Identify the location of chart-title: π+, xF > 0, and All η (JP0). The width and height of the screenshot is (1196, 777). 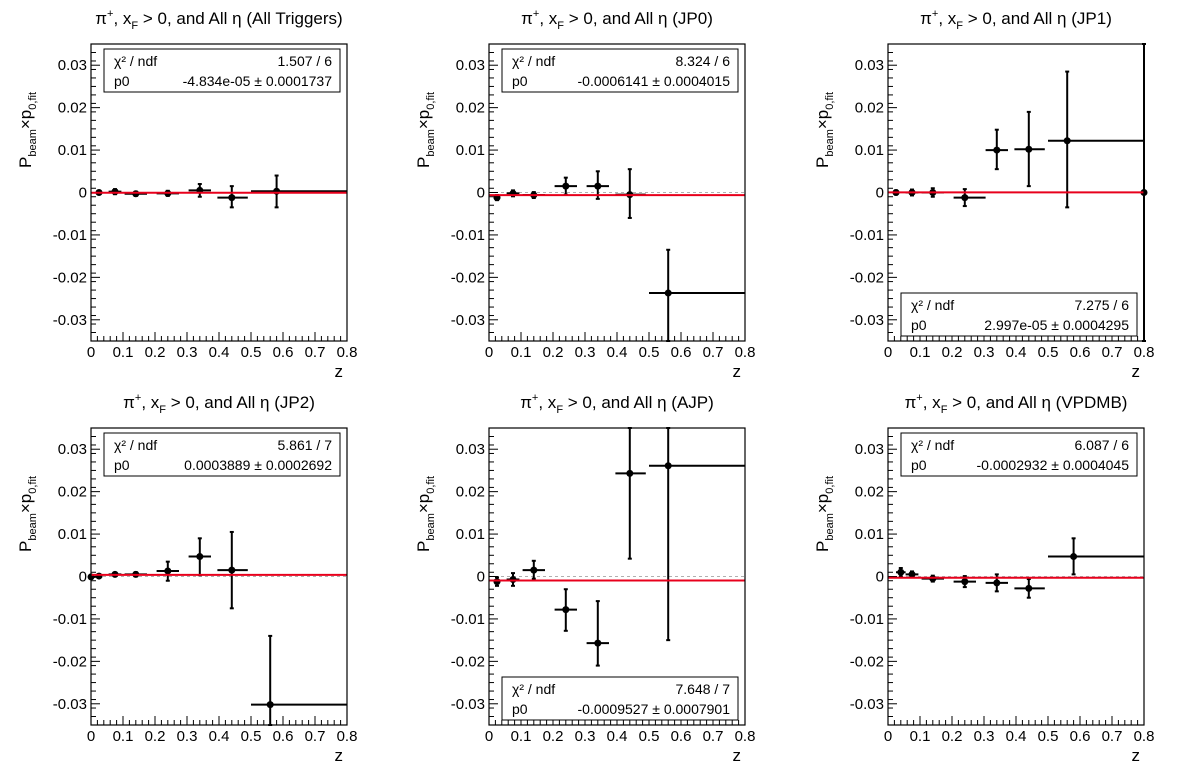
(617, 20).